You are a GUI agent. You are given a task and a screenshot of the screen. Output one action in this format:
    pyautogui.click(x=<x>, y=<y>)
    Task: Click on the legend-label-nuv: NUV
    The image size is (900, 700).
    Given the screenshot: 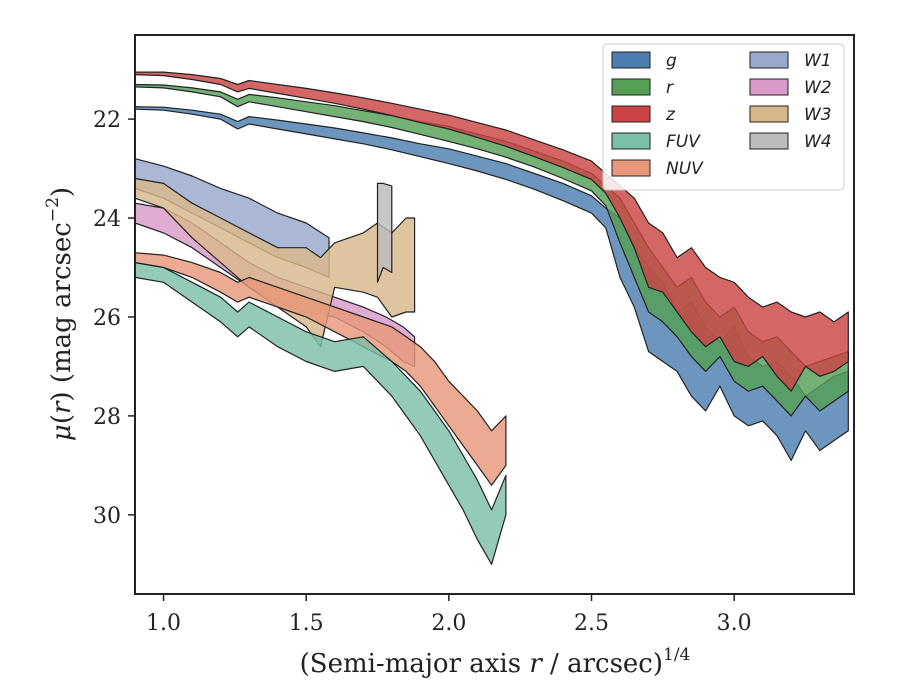 What is the action you would take?
    pyautogui.click(x=685, y=169)
    